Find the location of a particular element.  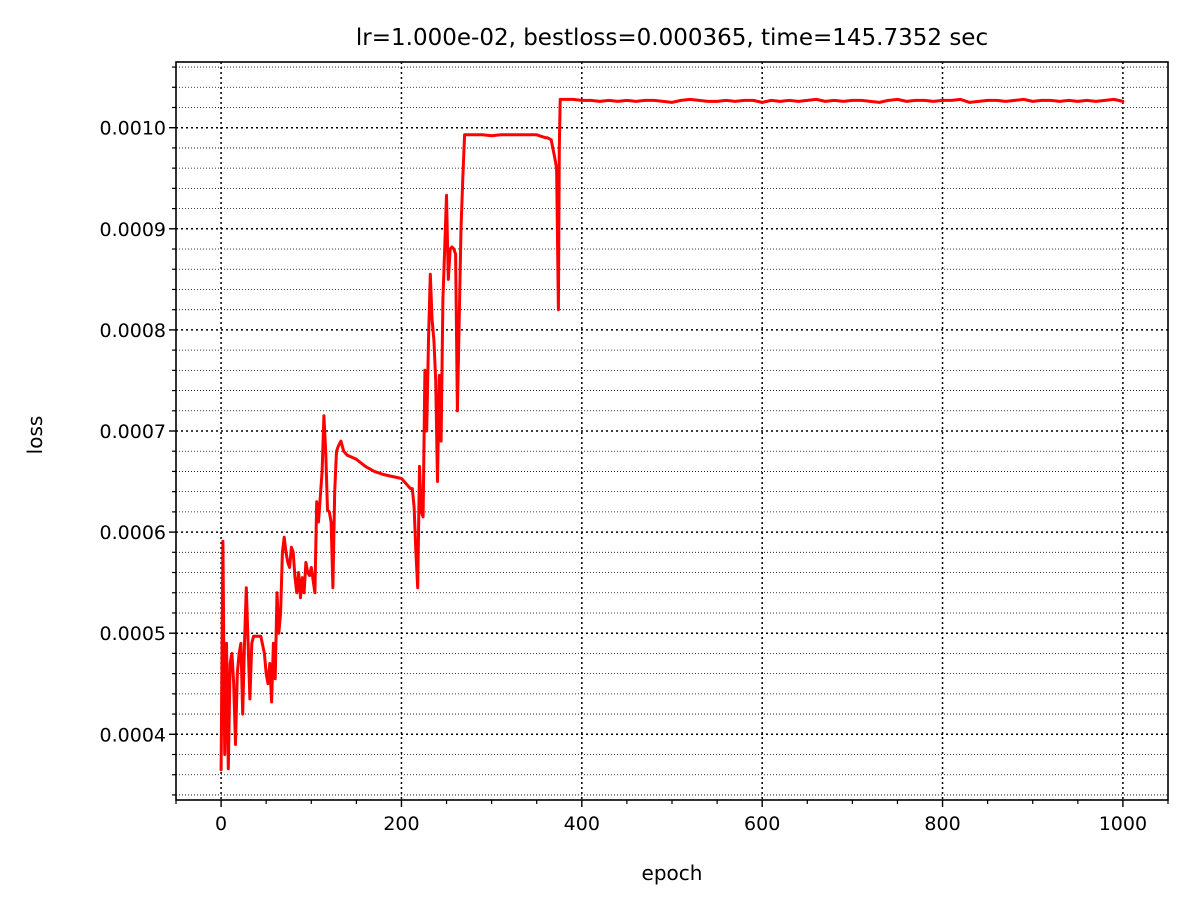

x-tick-label: 200 is located at coordinates (401, 824).